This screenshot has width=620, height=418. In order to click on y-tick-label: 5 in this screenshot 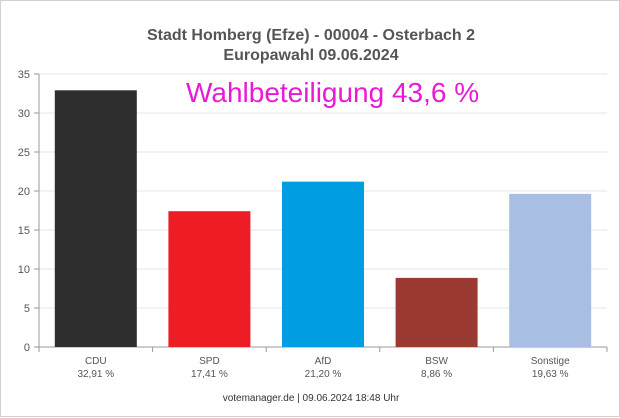, I will do `click(27, 309)`.